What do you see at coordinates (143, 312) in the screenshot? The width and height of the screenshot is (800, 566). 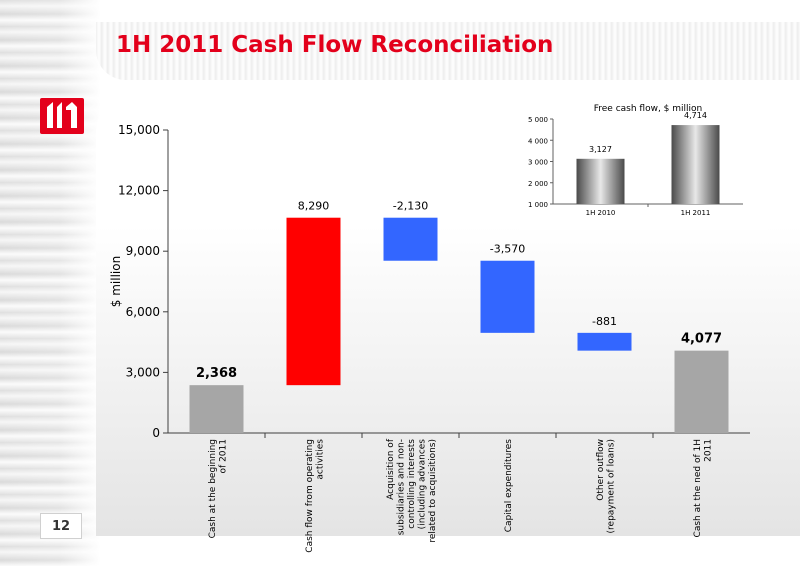 I see `y-tick-label: 6,000` at bounding box center [143, 312].